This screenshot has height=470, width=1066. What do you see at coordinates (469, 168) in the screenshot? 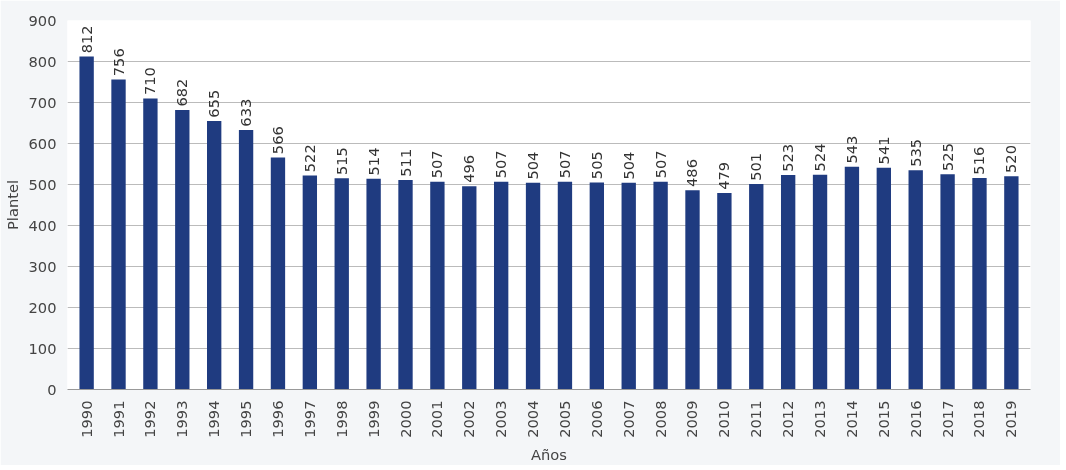
I see `data-label: 496` at bounding box center [469, 168].